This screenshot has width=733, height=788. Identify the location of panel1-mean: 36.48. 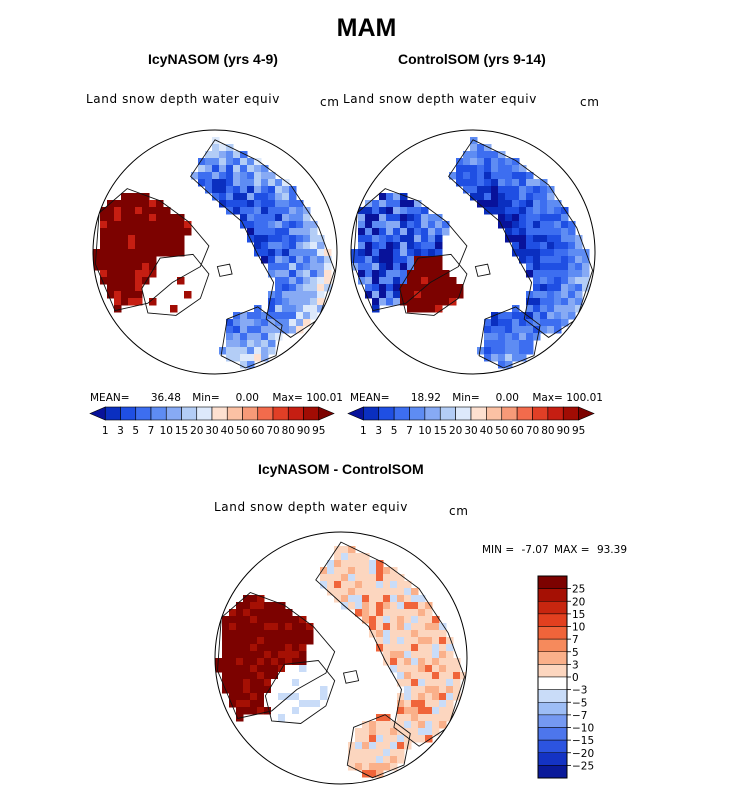
(165, 398).